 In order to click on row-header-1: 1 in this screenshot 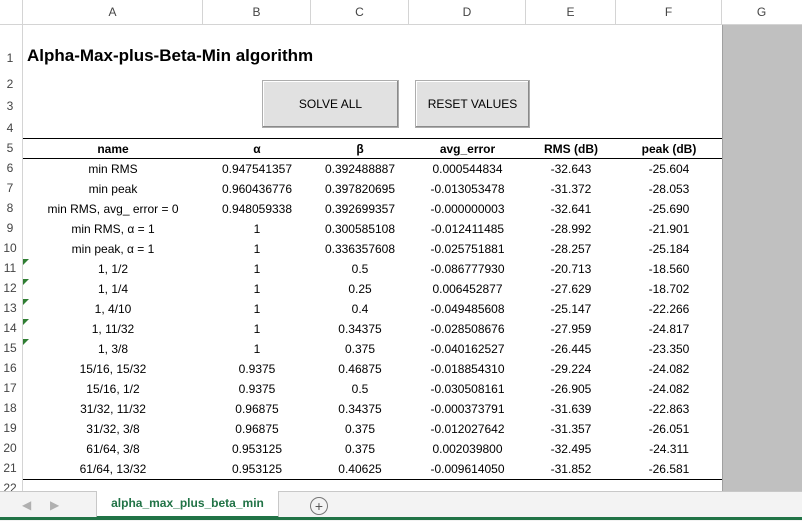, I will do `click(10, 58)`.